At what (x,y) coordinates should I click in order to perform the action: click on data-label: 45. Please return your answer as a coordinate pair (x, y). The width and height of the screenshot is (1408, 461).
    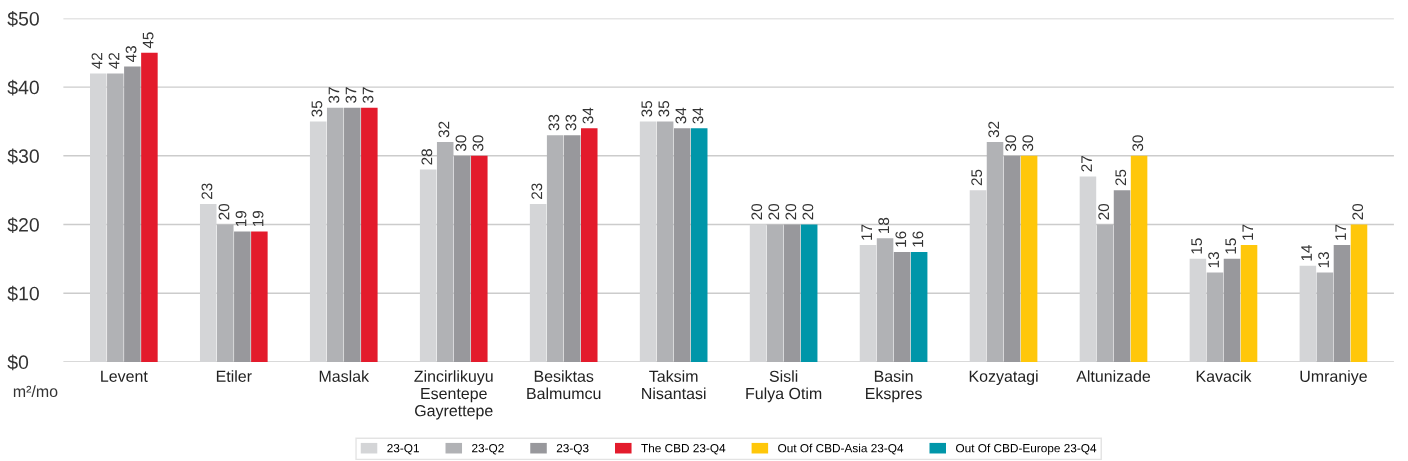
    Looking at the image, I should click on (148, 40).